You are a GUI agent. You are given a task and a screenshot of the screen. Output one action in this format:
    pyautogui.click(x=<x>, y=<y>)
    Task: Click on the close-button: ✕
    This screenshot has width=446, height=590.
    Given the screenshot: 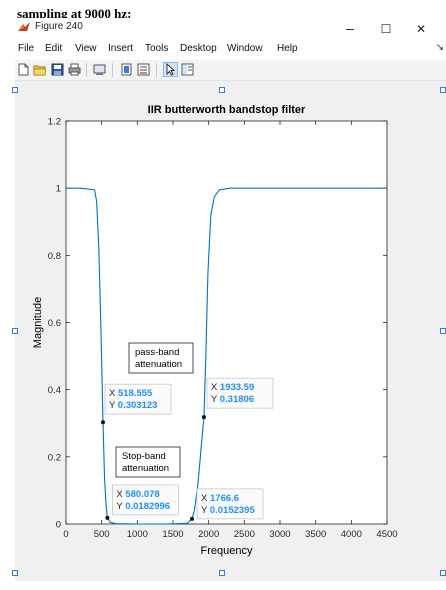 What is the action you would take?
    pyautogui.click(x=421, y=28)
    